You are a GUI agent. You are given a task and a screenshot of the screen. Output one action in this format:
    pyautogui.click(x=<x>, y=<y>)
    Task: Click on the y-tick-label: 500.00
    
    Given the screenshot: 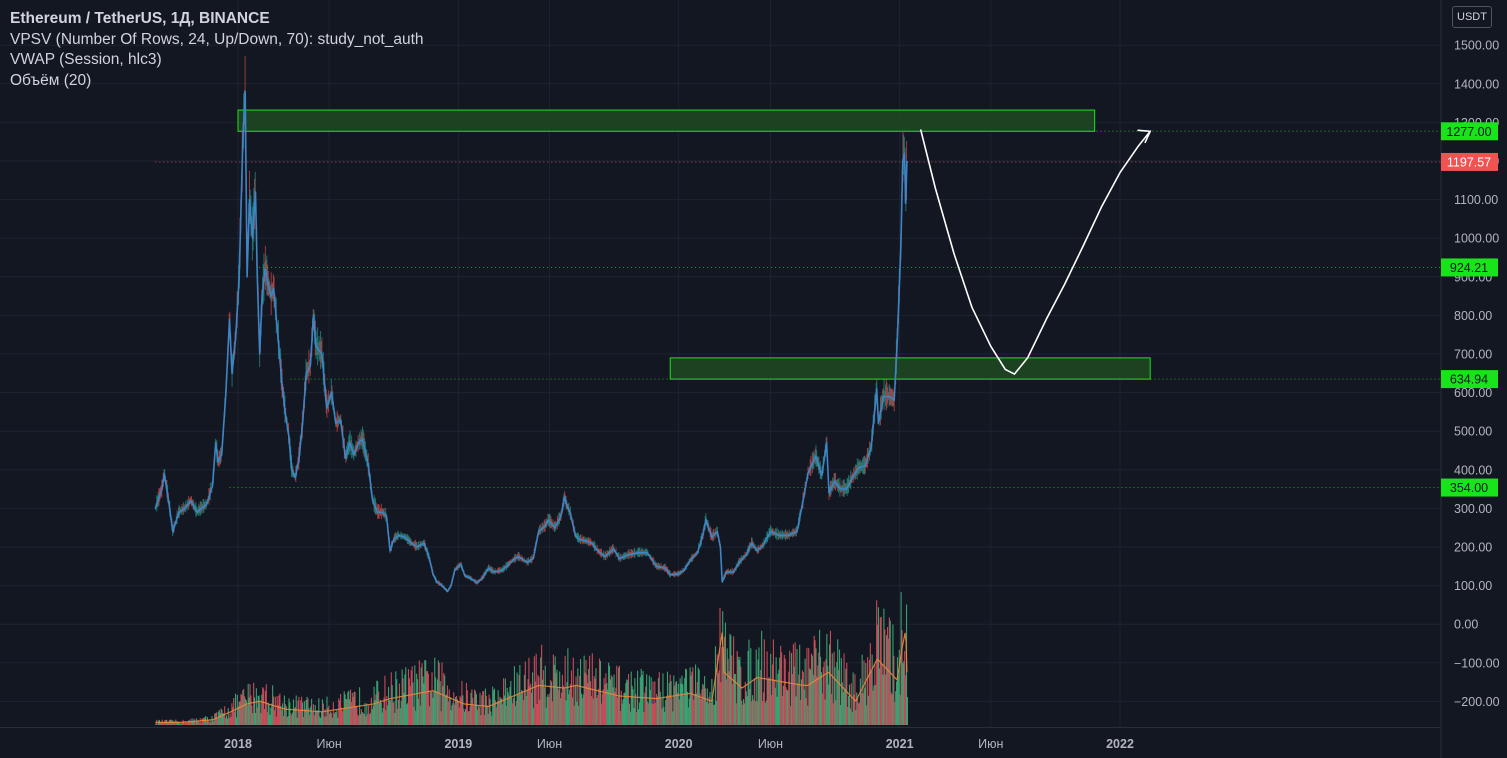 What is the action you would take?
    pyautogui.click(x=1473, y=432)
    